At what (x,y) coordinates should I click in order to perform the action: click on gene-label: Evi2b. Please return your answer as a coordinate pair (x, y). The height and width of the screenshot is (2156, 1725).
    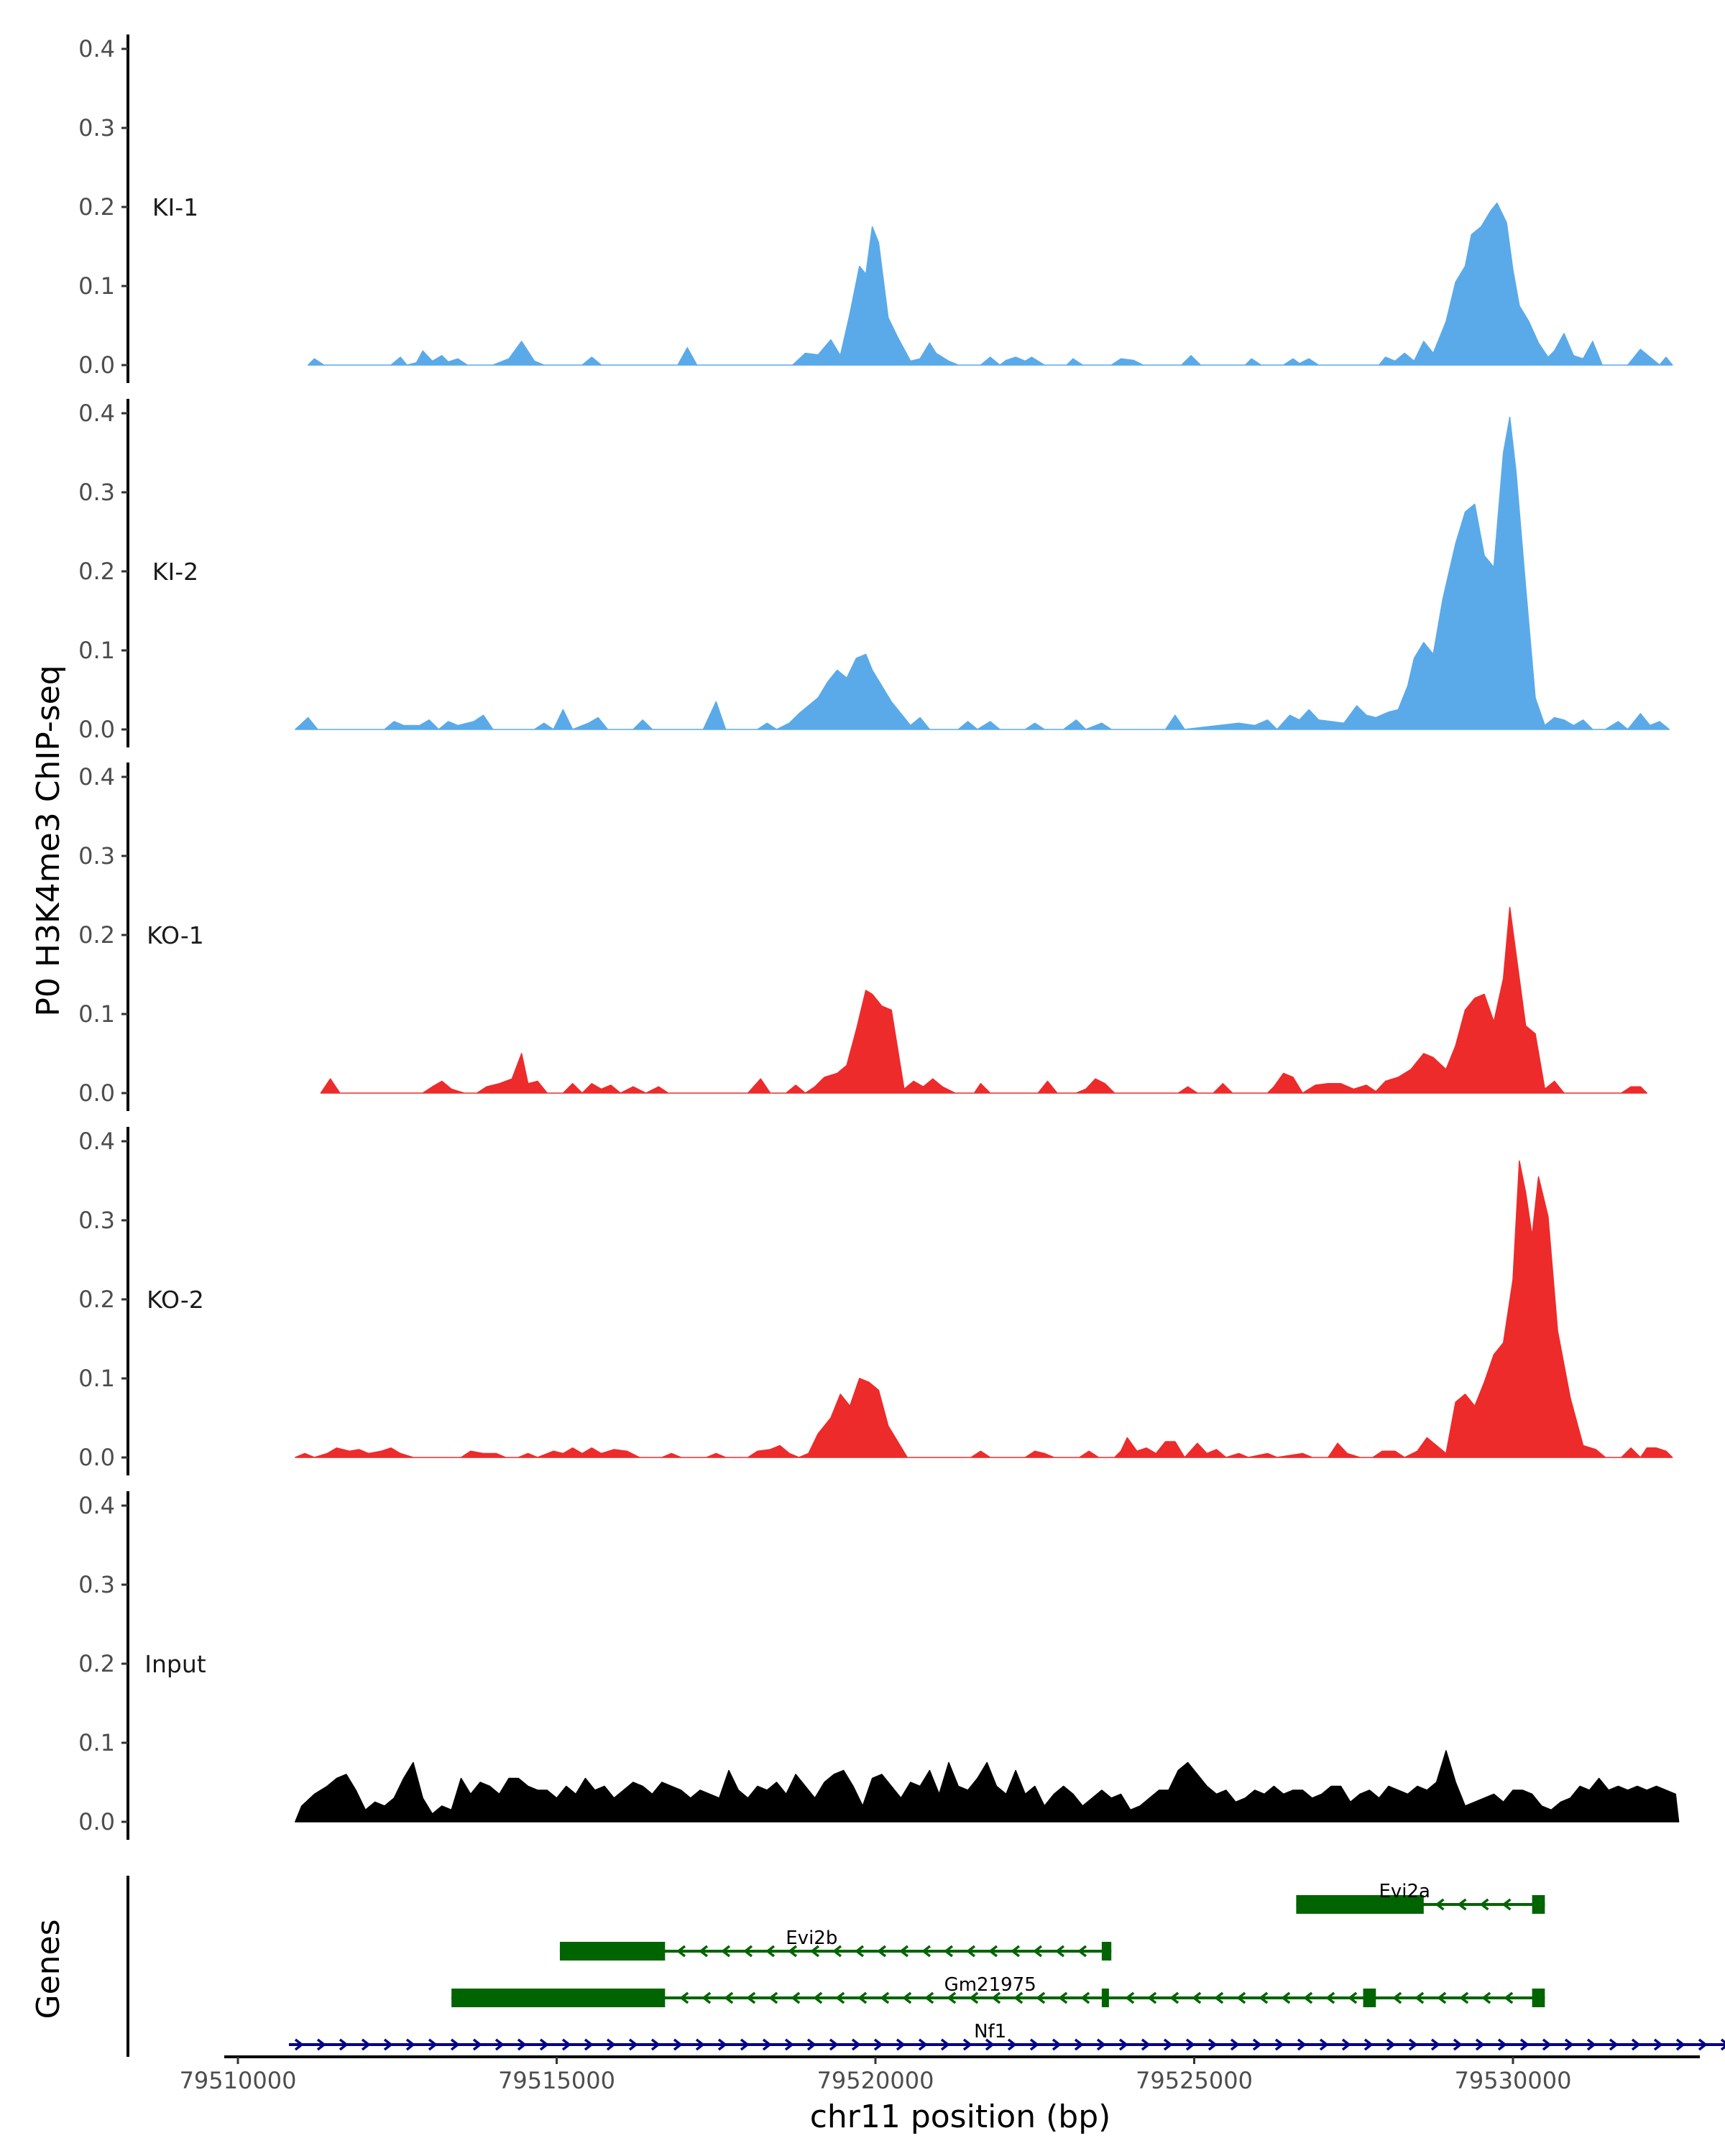
    Looking at the image, I should click on (811, 1938).